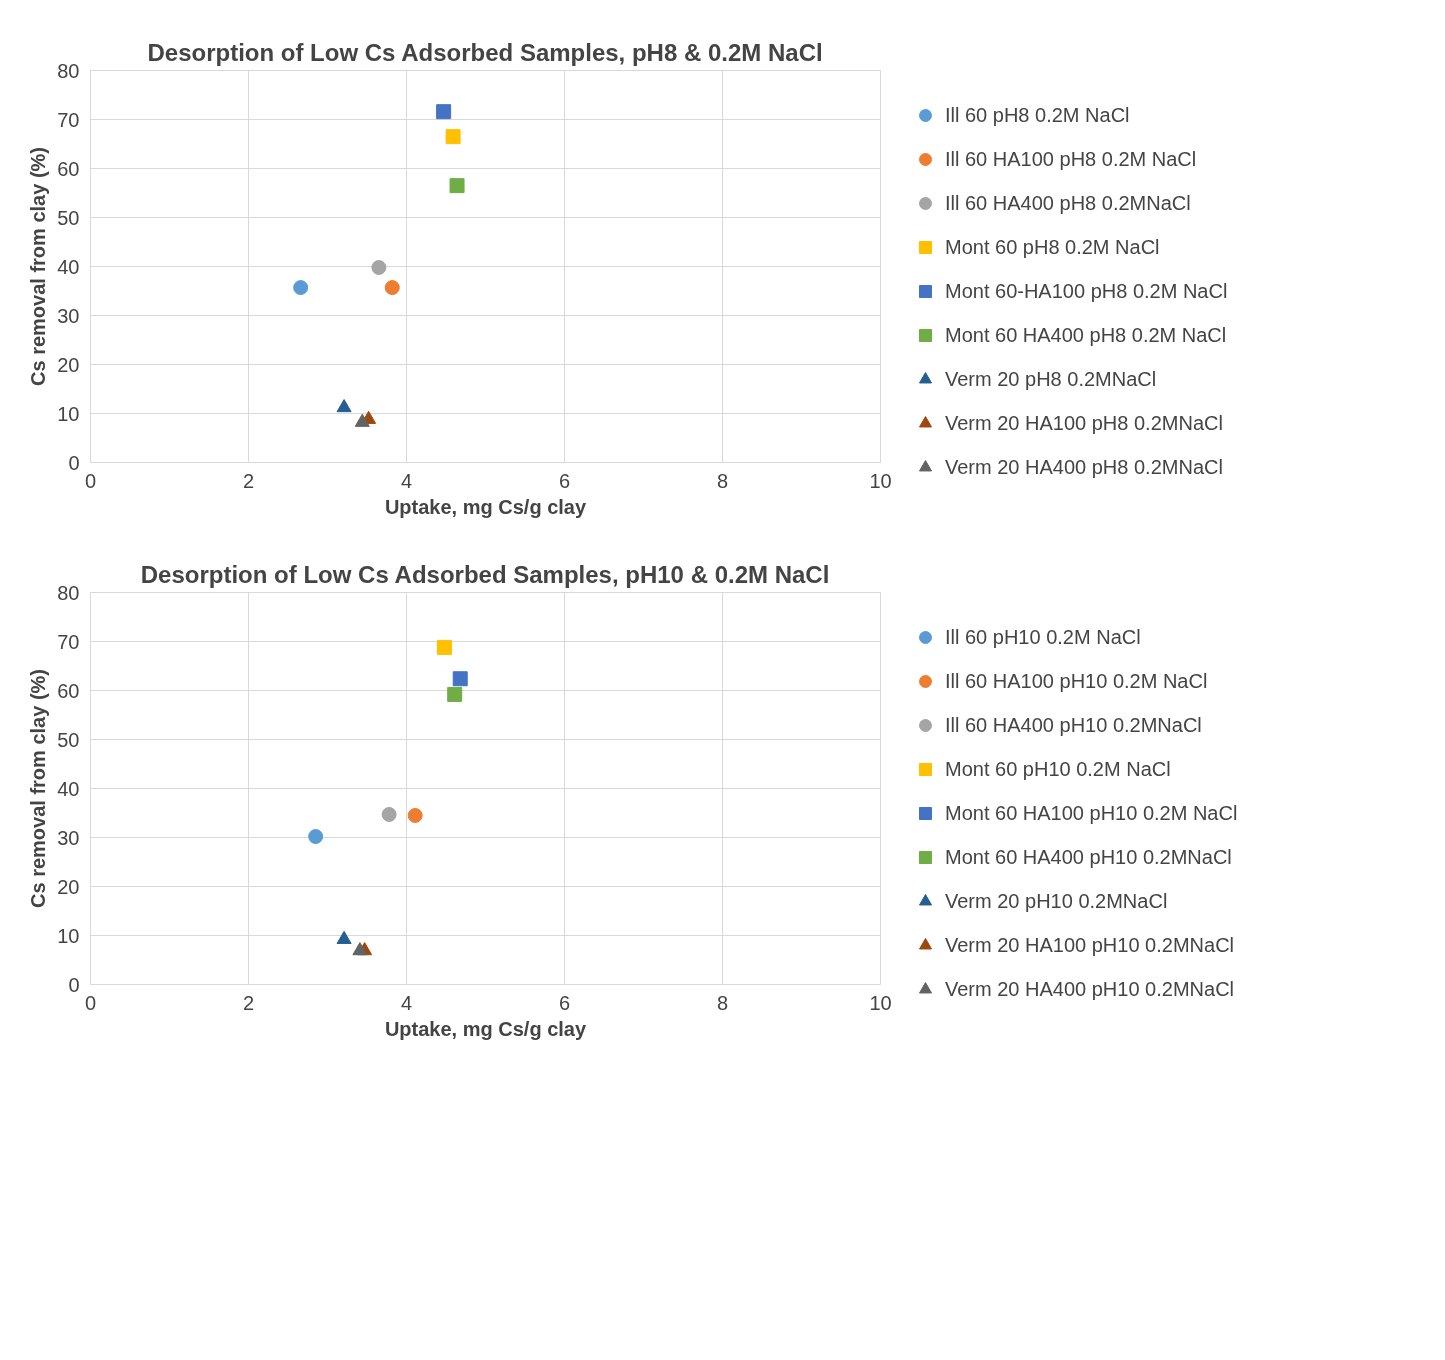 Image resolution: width=1445 pixels, height=1360 pixels. I want to click on chart-title: Desorption of Low Cs Adsorbed Samples, pH8 & 0.2M NaCl, so click(485, 52).